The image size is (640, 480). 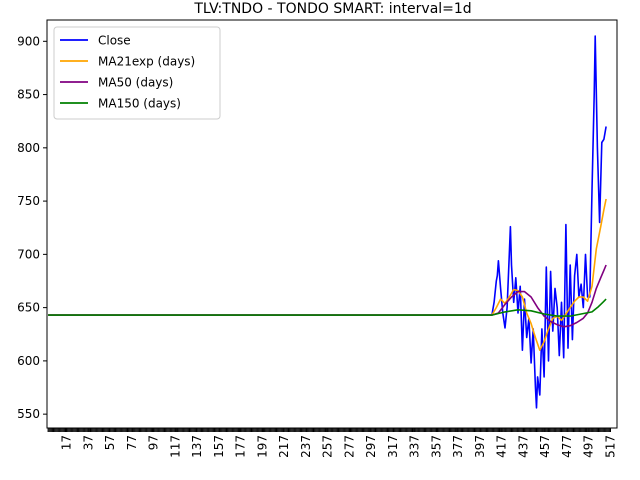 What do you see at coordinates (241, 446) in the screenshot?
I see `x-tick-label: 177` at bounding box center [241, 446].